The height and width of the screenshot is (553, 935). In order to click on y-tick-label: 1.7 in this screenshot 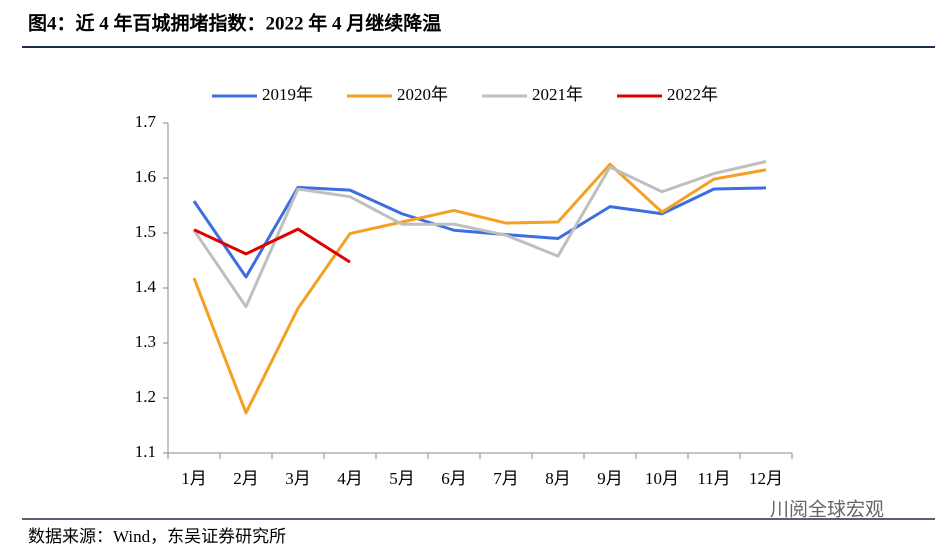, I will do `click(146, 121)`.